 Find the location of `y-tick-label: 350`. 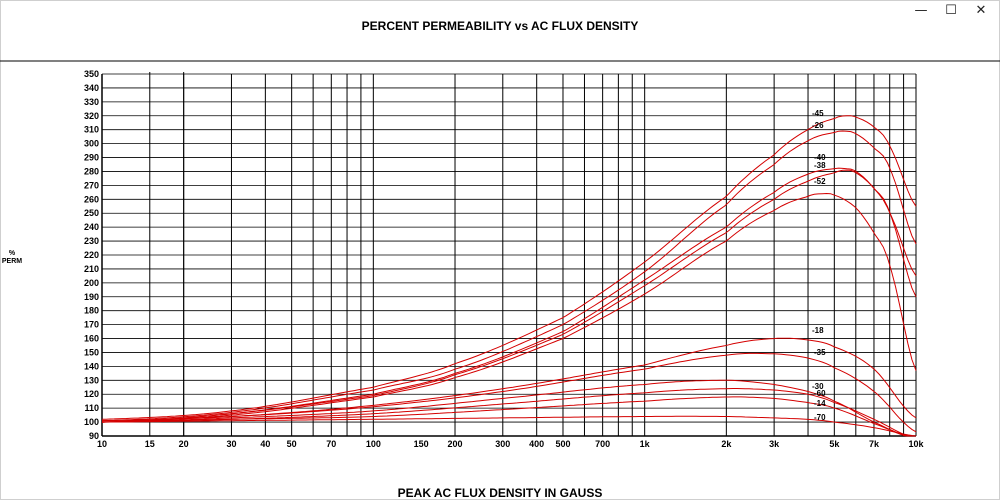

y-tick-label: 350 is located at coordinates (91, 74).